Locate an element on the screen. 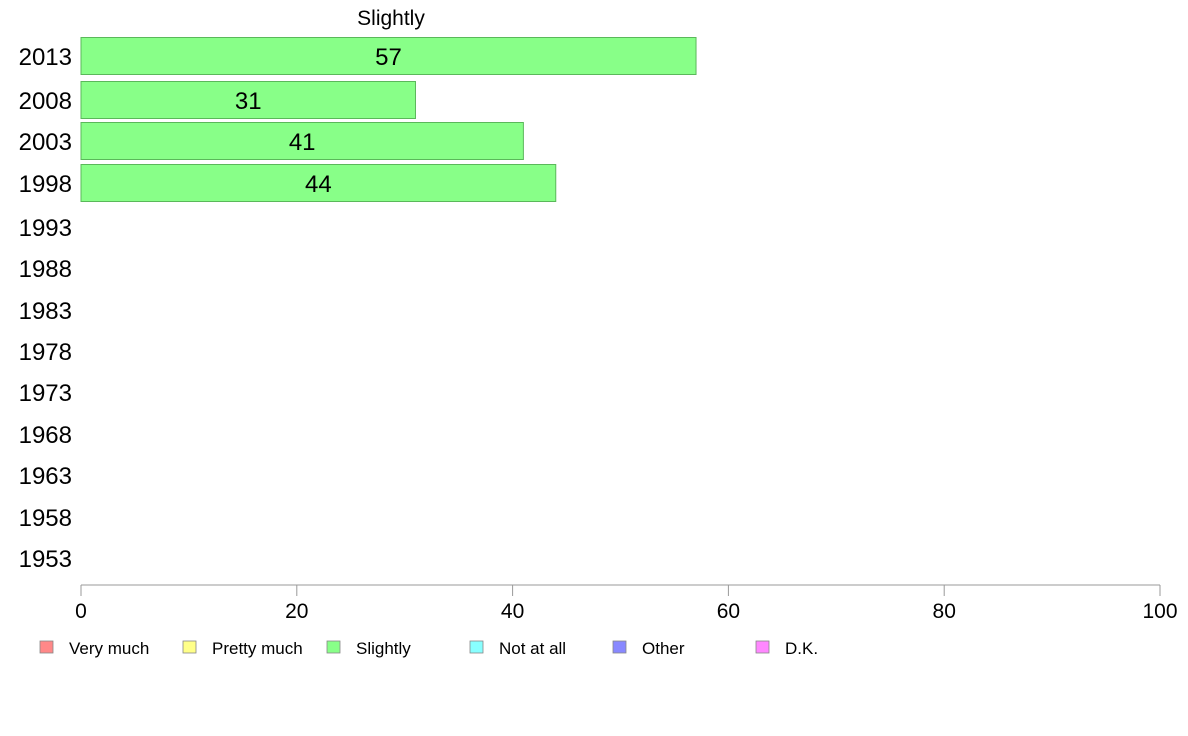 The height and width of the screenshot is (736, 1188). category-label: 1968 is located at coordinates (45, 435).